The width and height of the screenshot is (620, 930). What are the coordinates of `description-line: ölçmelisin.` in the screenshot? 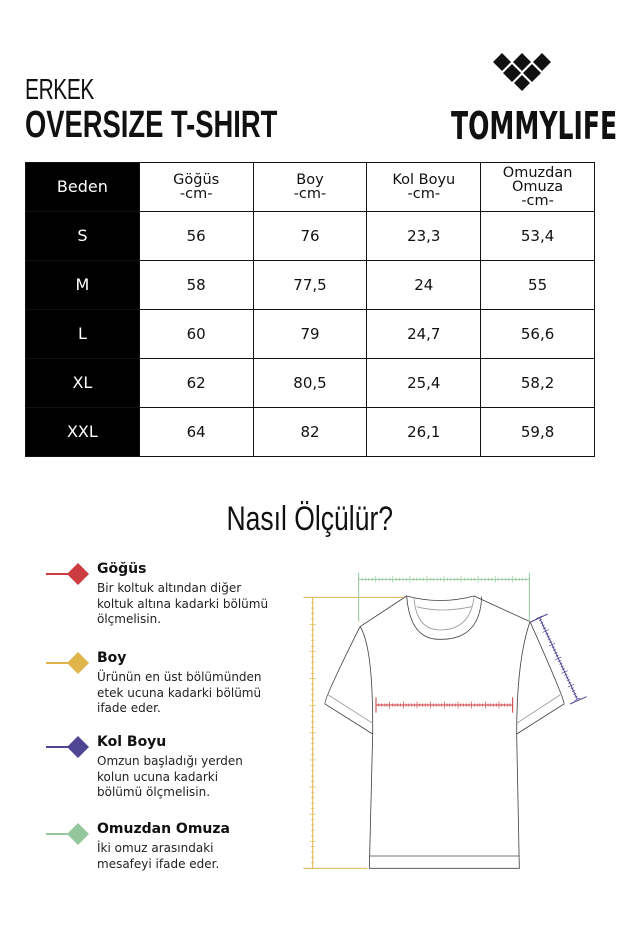 It's located at (129, 619).